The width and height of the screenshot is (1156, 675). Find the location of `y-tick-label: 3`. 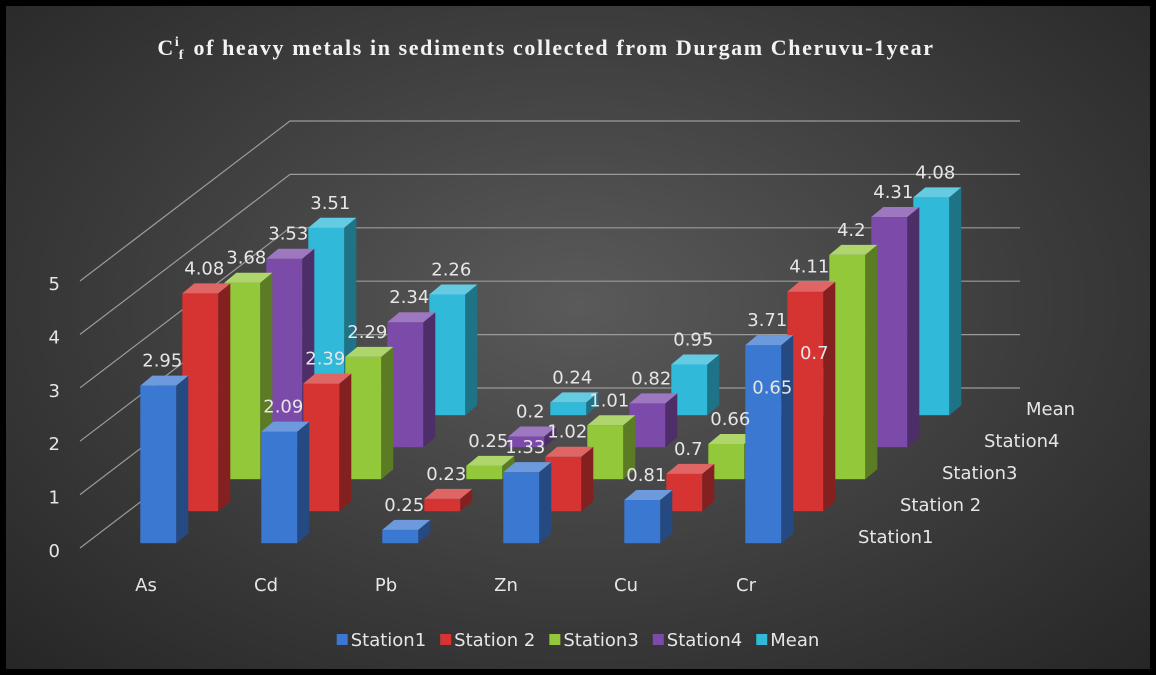

y-tick-label: 3 is located at coordinates (54, 391).